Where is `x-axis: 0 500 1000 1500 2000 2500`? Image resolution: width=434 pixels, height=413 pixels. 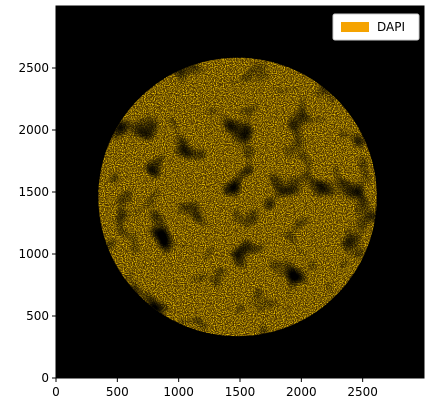 x-axis: 0 500 1000 1500 2000 2500 is located at coordinates (215, 388).